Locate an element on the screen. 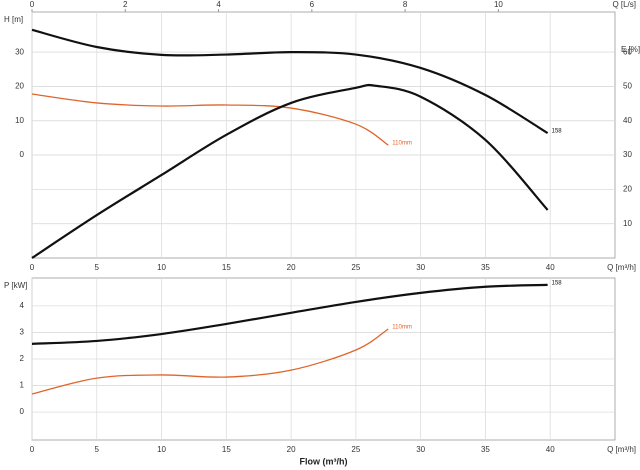 The height and width of the screenshot is (470, 640). y-axis-label: P [kW] is located at coordinates (15, 285).